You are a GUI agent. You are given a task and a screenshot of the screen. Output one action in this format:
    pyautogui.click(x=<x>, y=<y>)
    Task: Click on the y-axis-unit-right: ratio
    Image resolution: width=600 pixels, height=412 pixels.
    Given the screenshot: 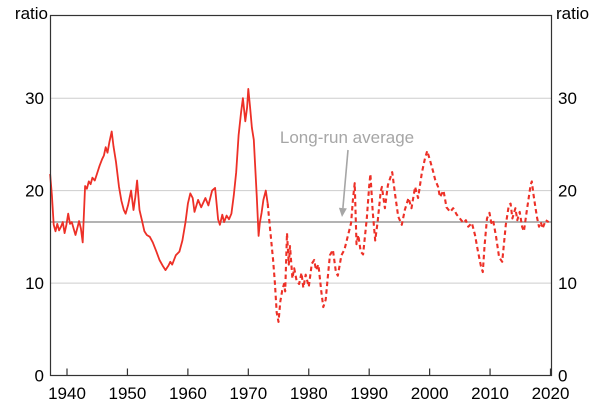 What is the action you would take?
    pyautogui.click(x=572, y=13)
    